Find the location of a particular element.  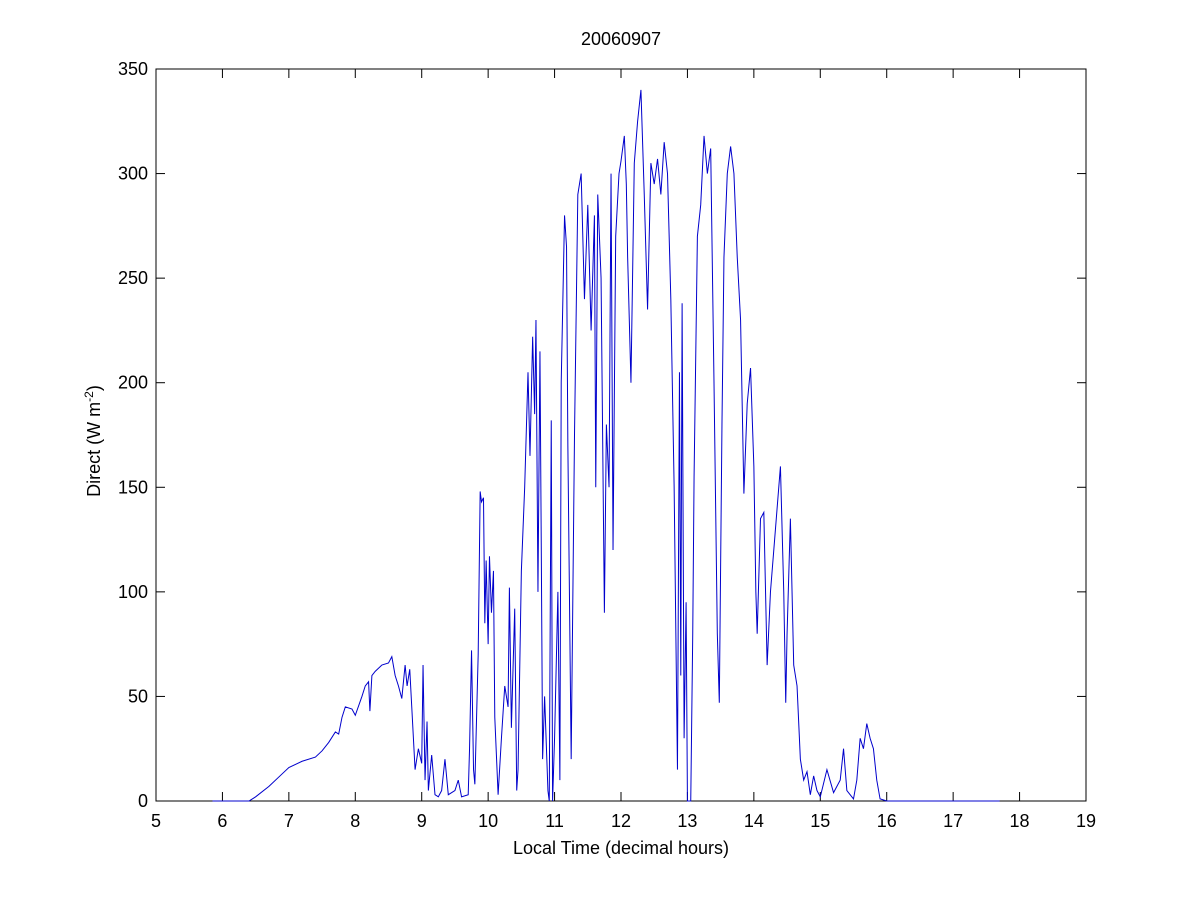

x-tick-label: 18 is located at coordinates (1020, 821).